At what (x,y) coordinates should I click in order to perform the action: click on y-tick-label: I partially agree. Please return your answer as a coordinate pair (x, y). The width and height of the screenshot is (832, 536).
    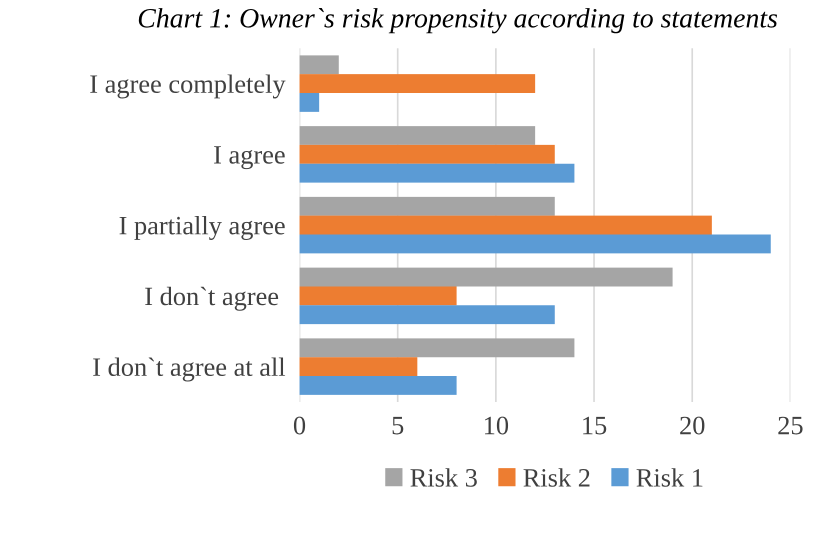
    Looking at the image, I should click on (202, 228).